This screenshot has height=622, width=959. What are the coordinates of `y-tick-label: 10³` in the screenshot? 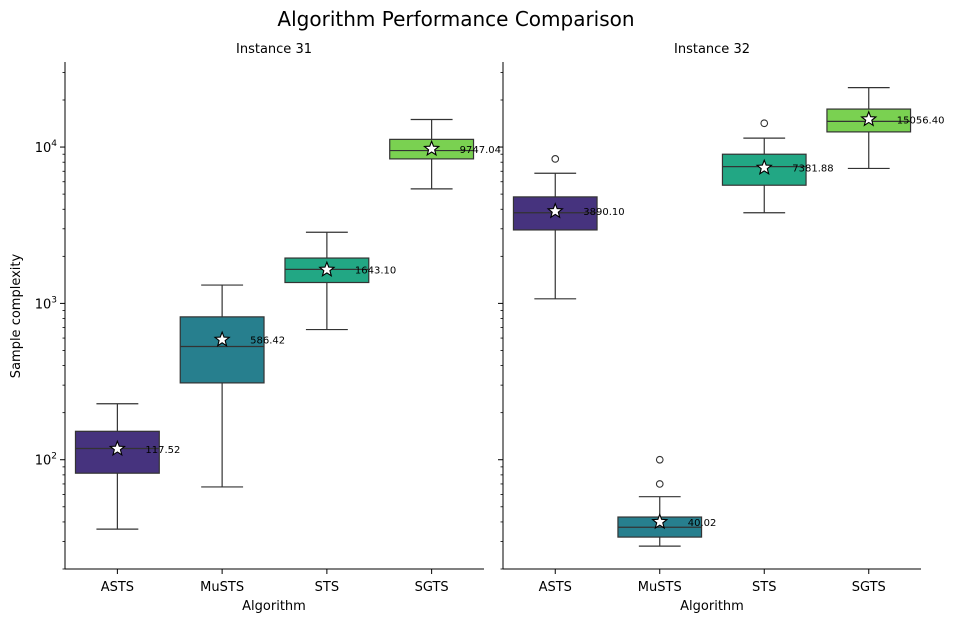 It's located at (46, 303).